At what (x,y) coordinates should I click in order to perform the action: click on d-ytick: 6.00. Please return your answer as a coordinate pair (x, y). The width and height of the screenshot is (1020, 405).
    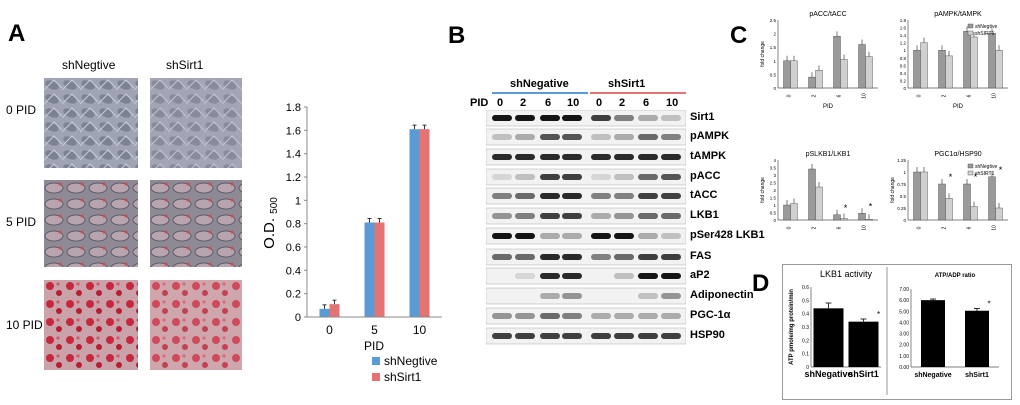
    Looking at the image, I should click on (904, 301).